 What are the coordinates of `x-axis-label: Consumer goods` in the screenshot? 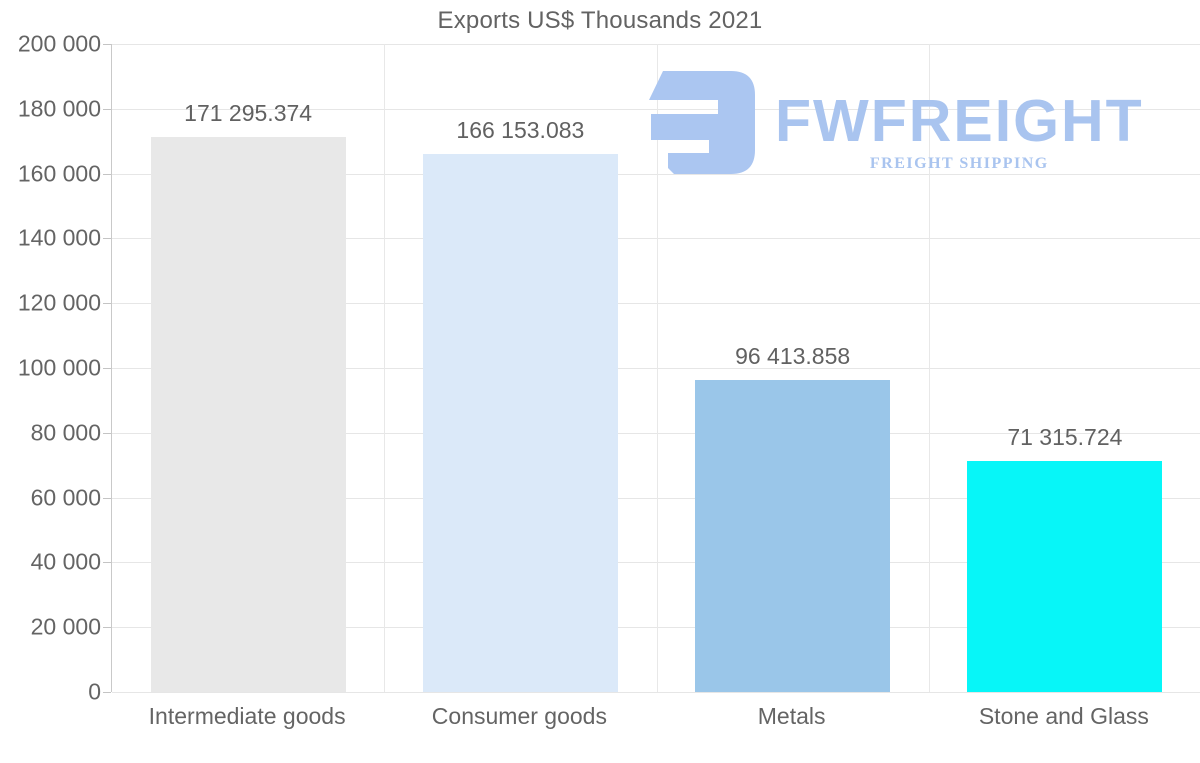 It's located at (519, 716).